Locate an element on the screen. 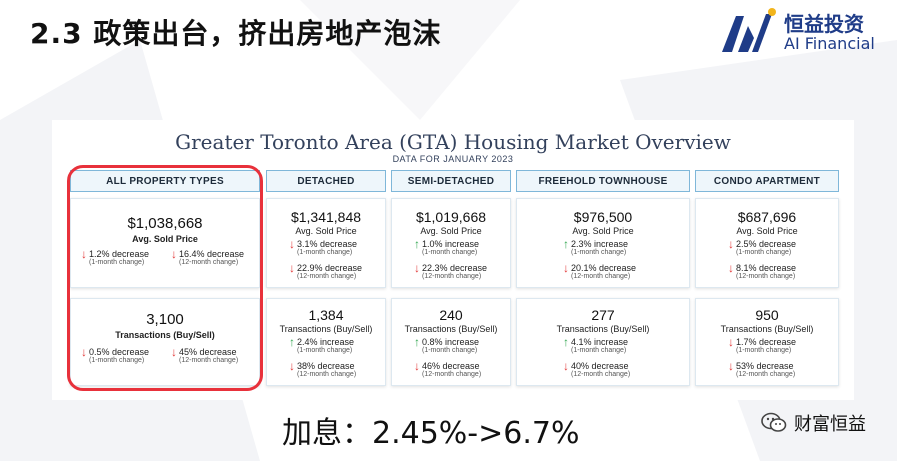 This screenshot has width=897, height=461. change-text: 4.1% increase is located at coordinates (600, 342).